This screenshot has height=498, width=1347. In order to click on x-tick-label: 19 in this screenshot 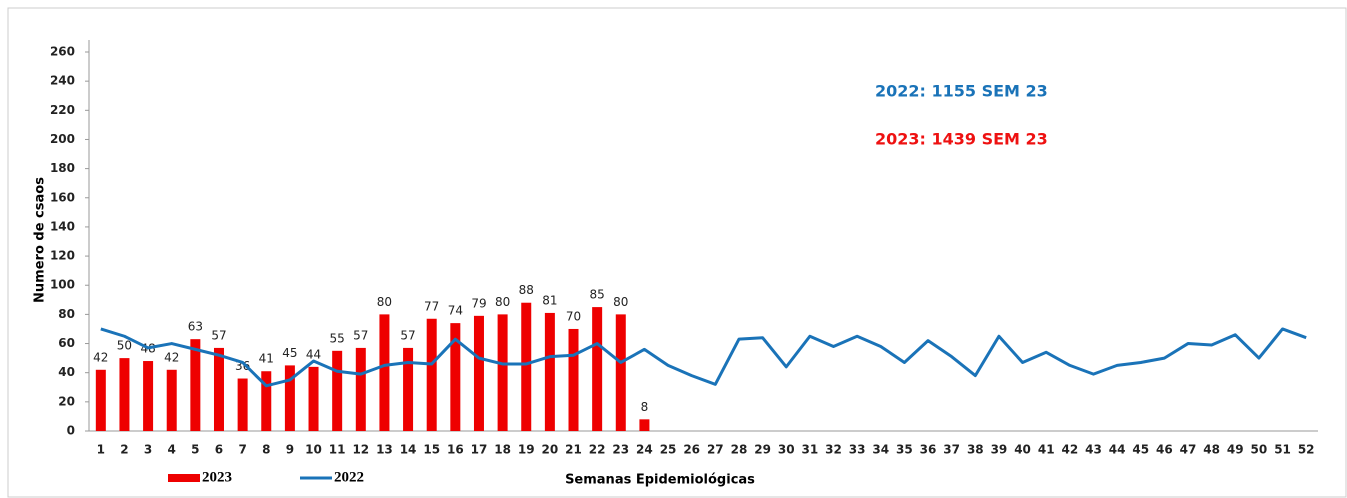, I will do `click(526, 450)`.